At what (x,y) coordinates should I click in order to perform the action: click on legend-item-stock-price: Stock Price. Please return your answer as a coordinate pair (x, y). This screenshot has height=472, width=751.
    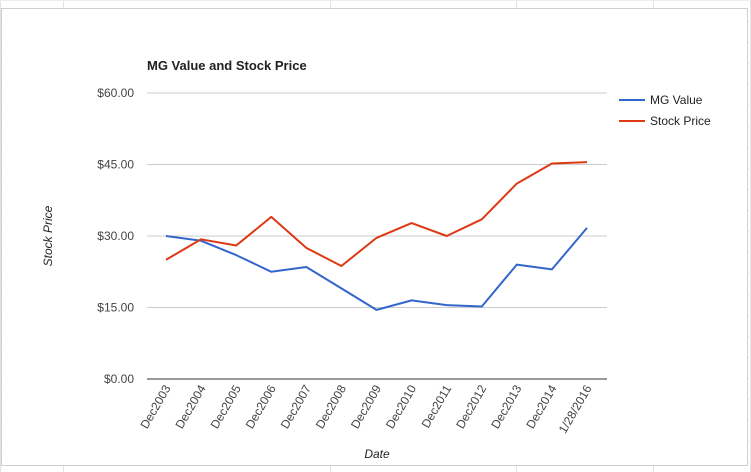
    Looking at the image, I should click on (665, 121).